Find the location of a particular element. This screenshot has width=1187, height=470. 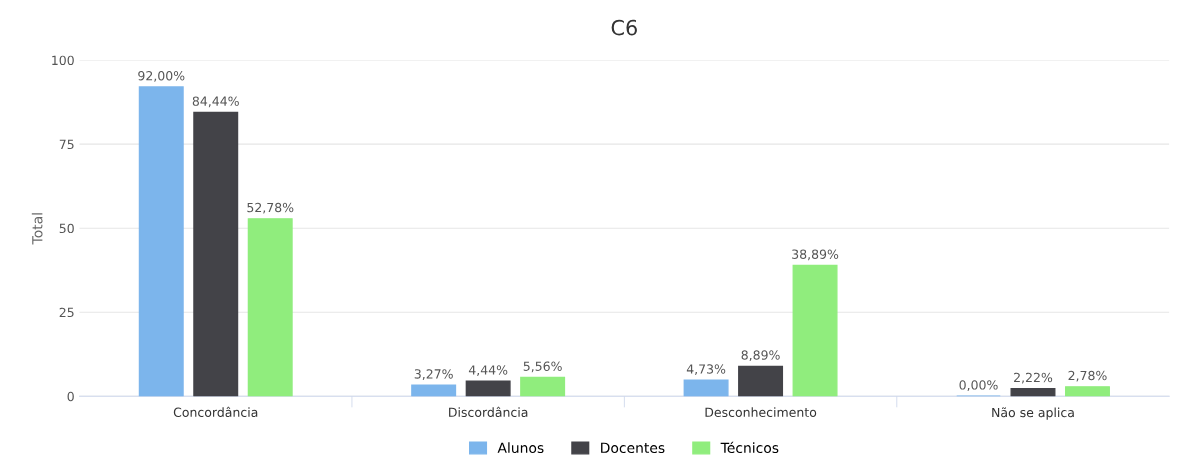

legend-label: Docentes is located at coordinates (633, 448).